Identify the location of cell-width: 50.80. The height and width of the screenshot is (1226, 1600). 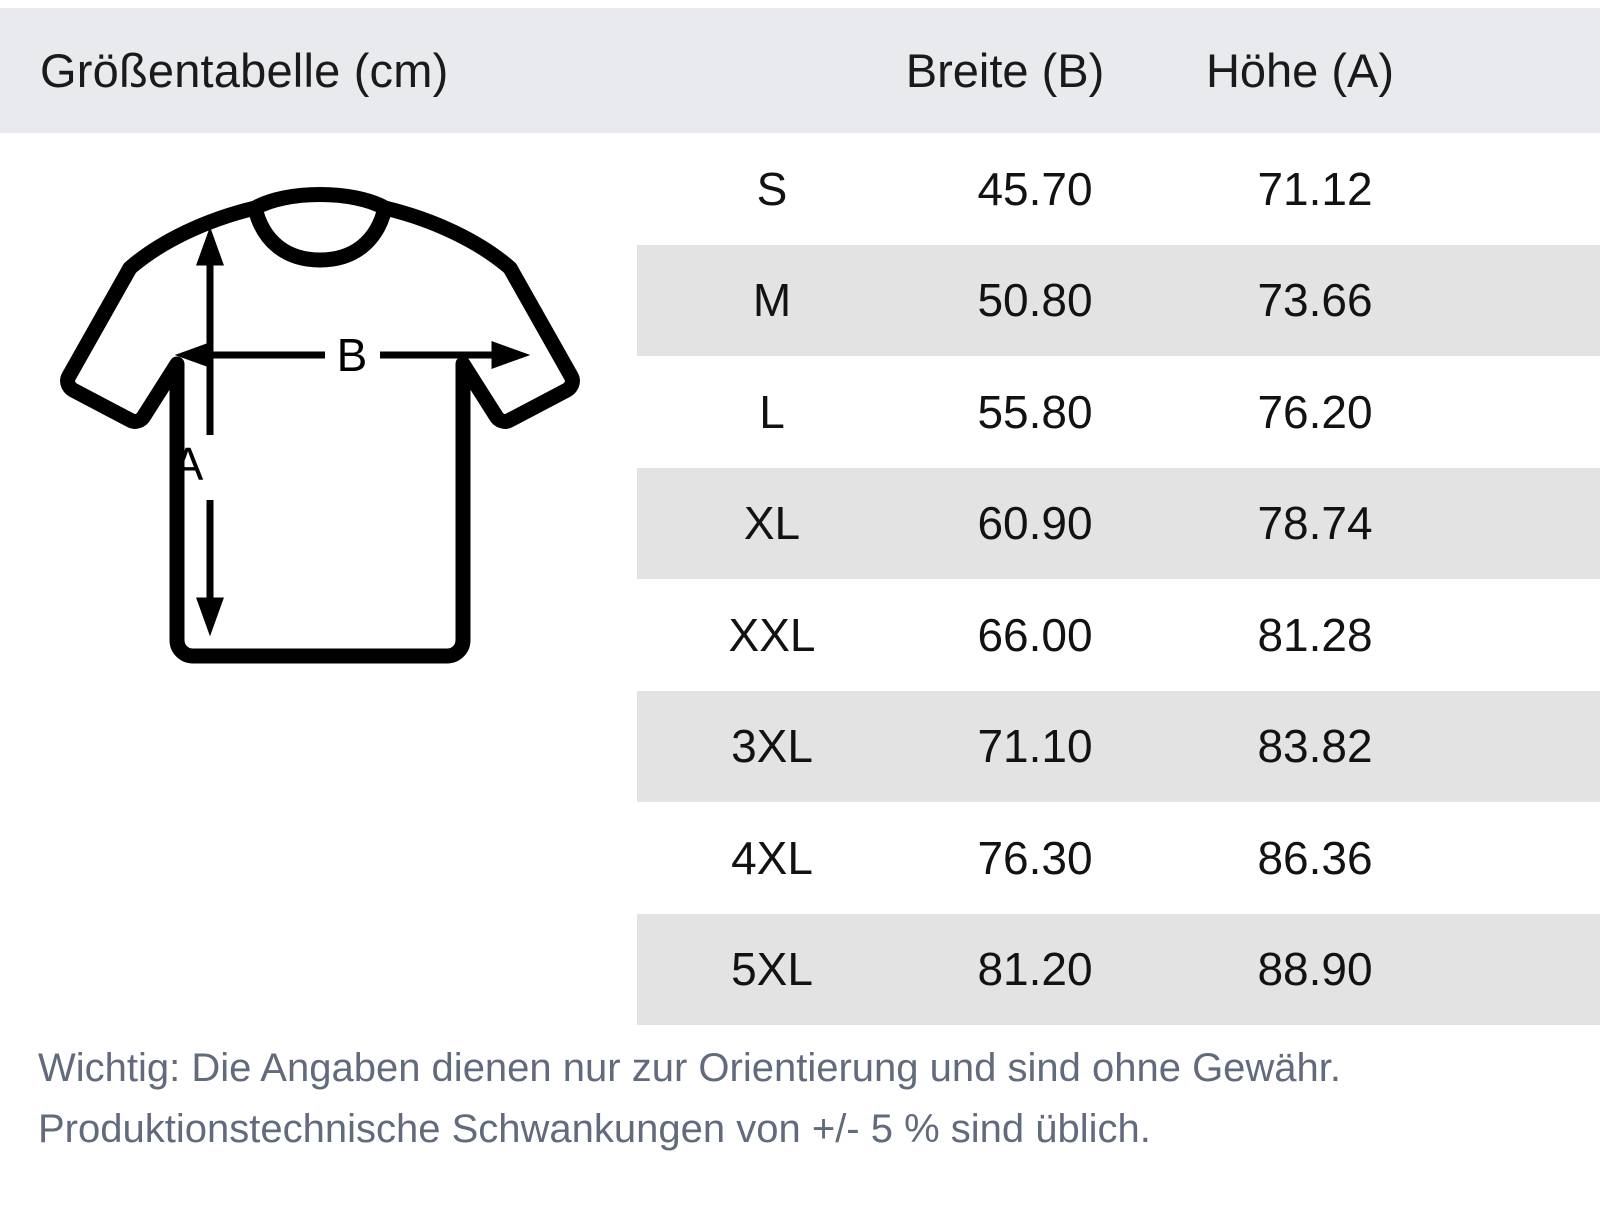
(1035, 300).